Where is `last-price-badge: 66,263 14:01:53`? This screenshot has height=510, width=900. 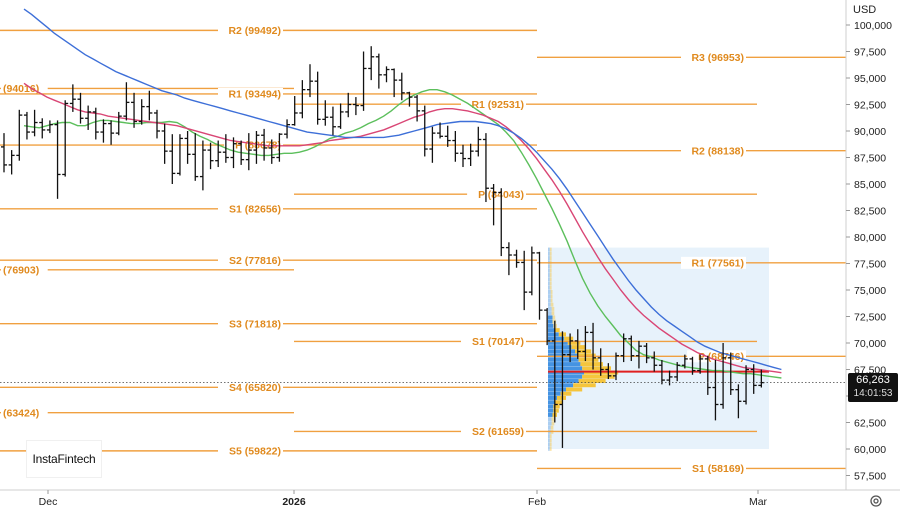
last-price-badge: 66,263 14:01:53 is located at coordinates (873, 387).